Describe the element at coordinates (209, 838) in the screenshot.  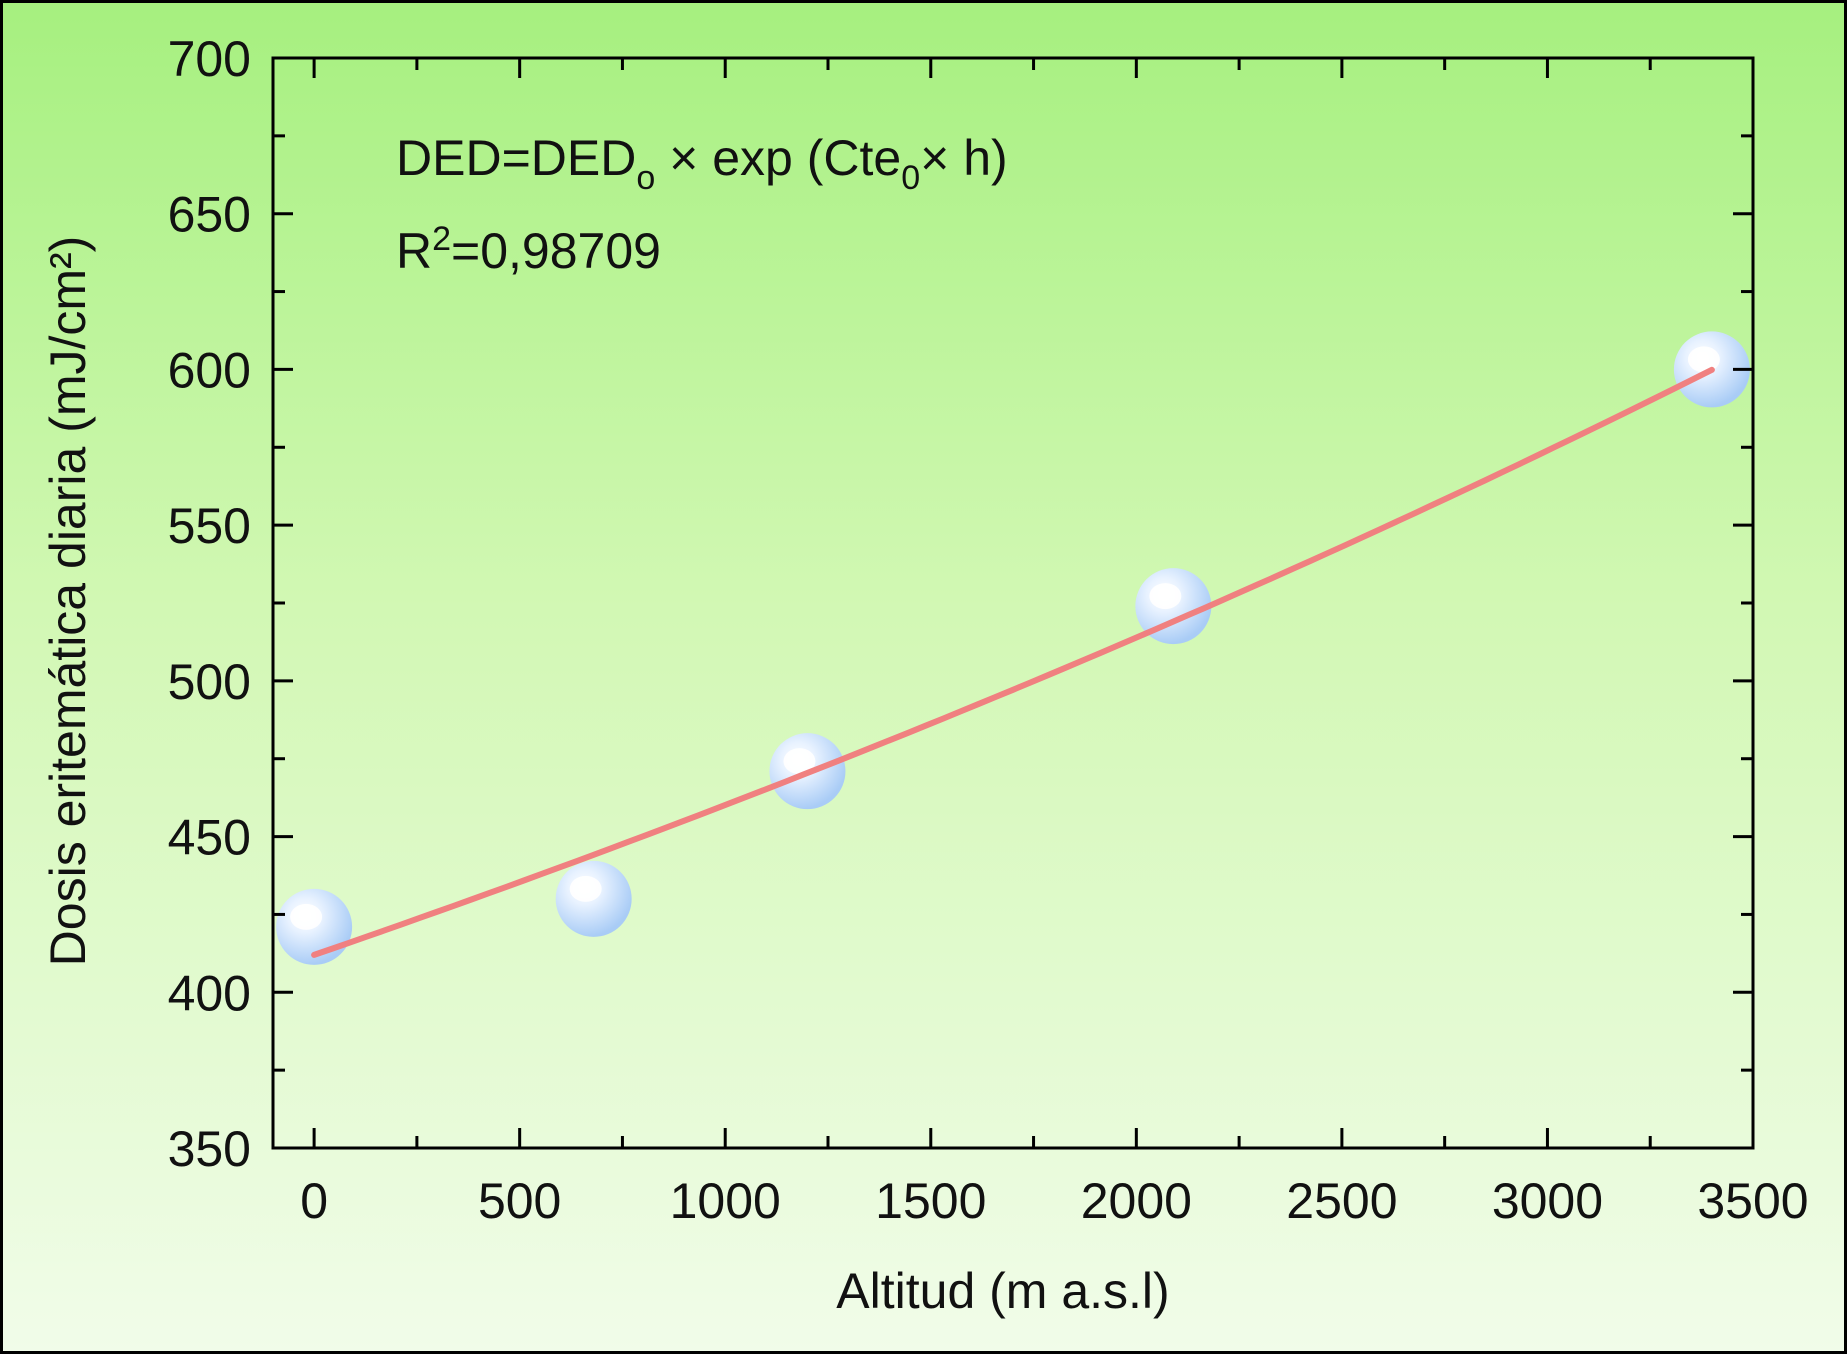
I see `y-tick-label: 450` at that location.